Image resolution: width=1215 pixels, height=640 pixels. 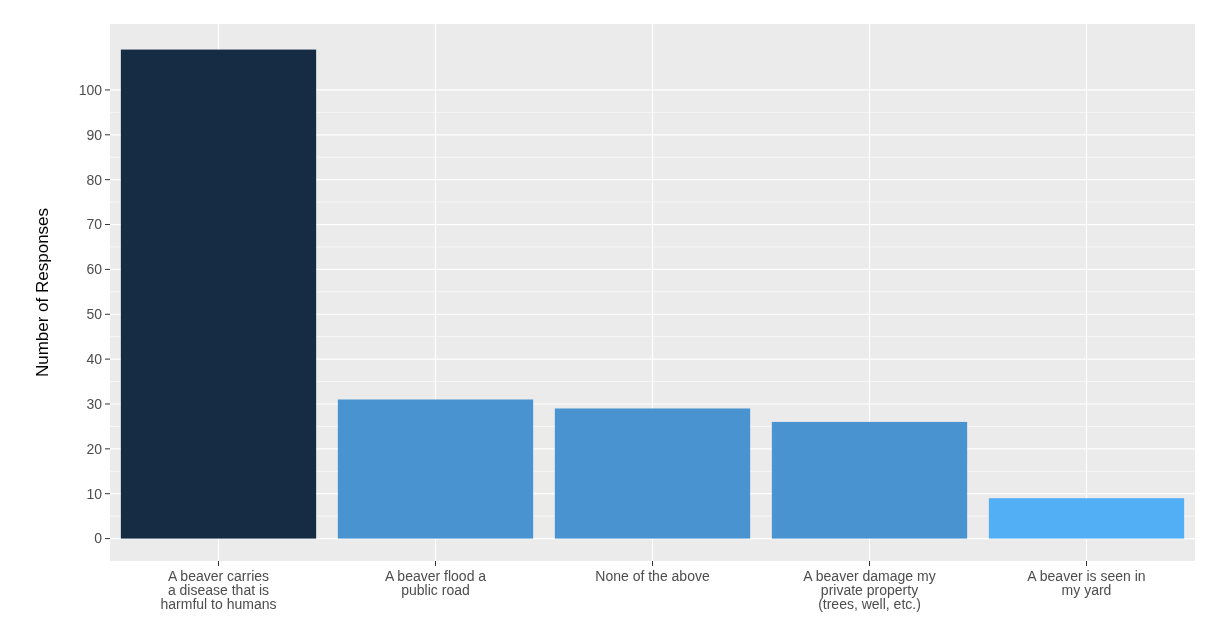 What do you see at coordinates (94, 403) in the screenshot?
I see `y-tick-label: 30` at bounding box center [94, 403].